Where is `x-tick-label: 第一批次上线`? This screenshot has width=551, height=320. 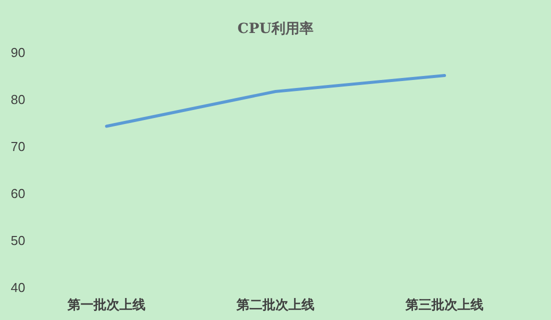 x-tick-label: 第一批次上线 is located at coordinates (106, 304).